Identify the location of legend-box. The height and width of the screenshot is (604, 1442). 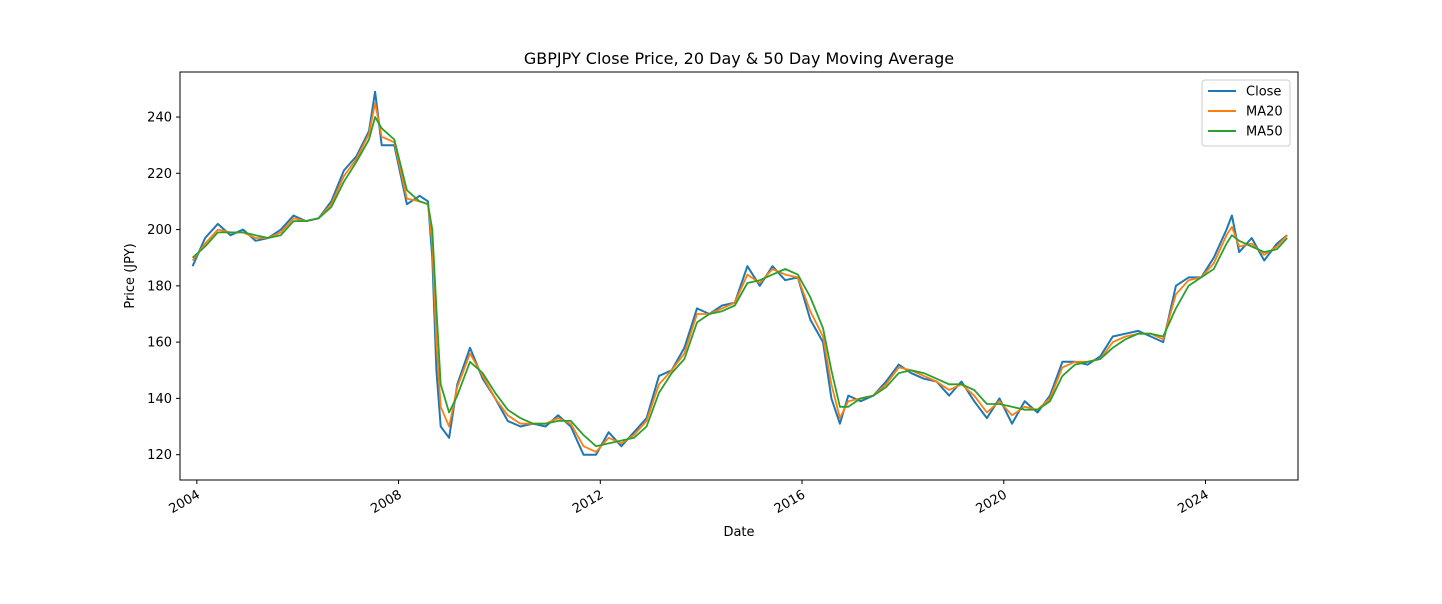
(1246, 113).